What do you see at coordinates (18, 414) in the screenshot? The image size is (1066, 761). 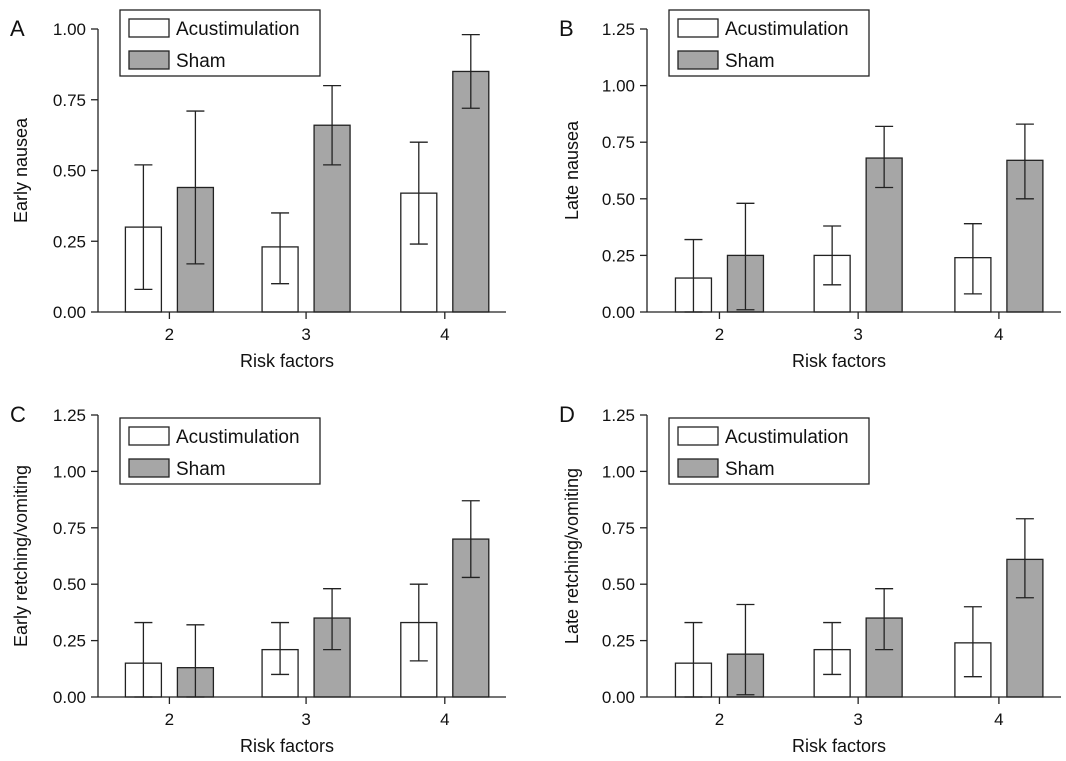 I see `panel-letter: C` at bounding box center [18, 414].